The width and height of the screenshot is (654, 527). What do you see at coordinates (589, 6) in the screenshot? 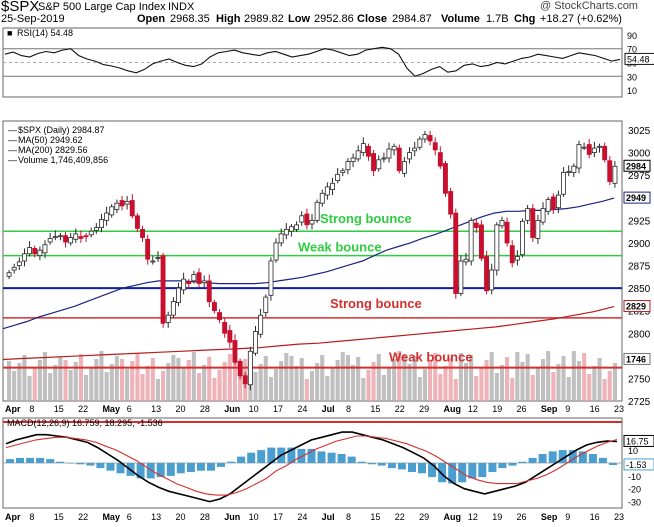
I see `watermark: @ StockCharts.com` at bounding box center [589, 6].